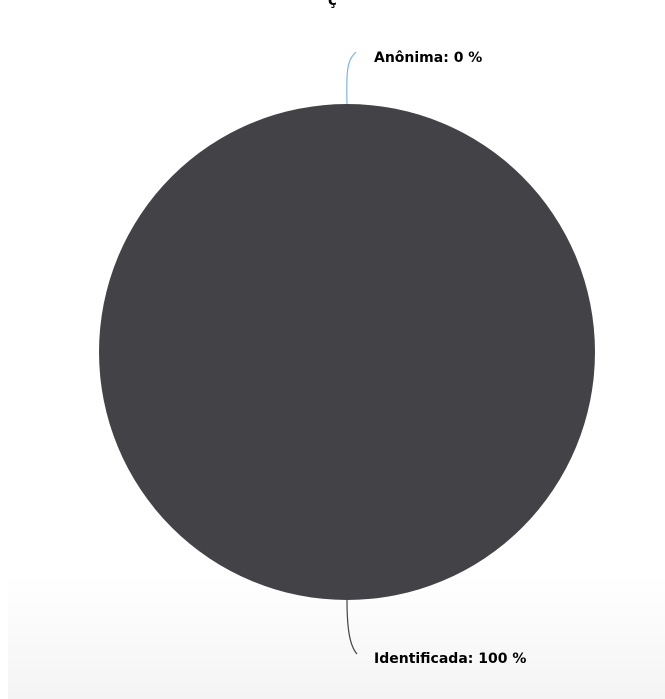 This screenshot has height=699, width=665. I want to click on connector-identificada, so click(352, 627).